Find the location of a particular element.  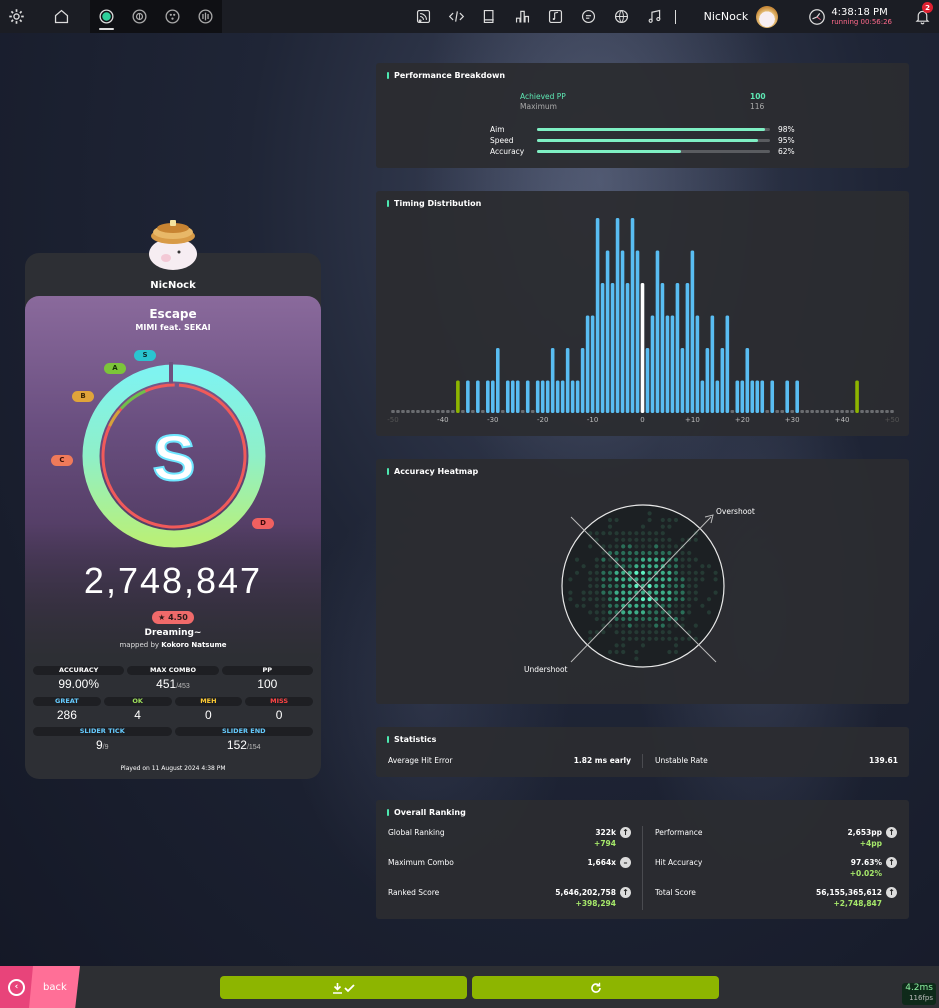

timing-axis-label: -40 is located at coordinates (443, 420).